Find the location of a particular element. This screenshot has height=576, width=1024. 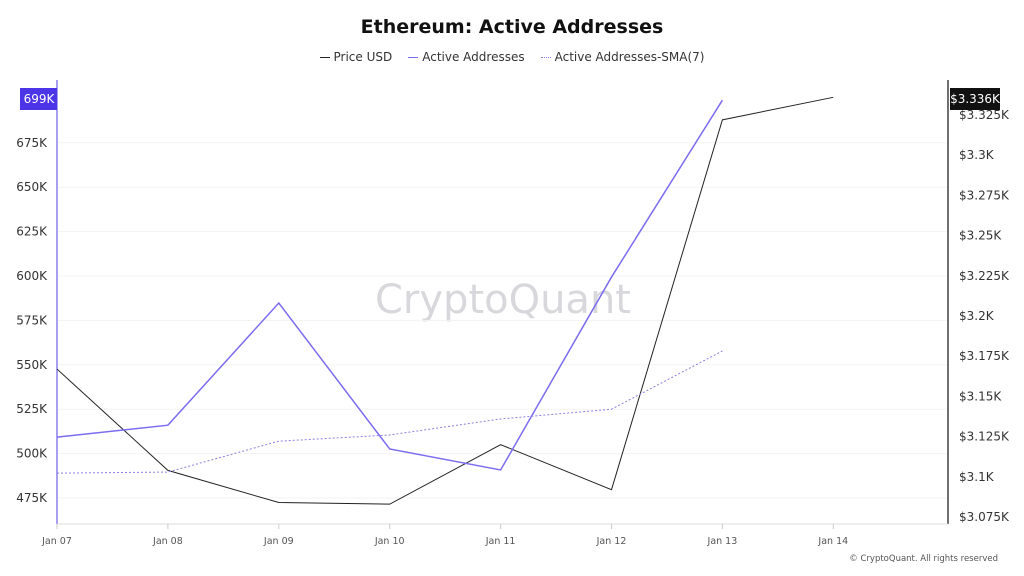

legend-label: Active Addresses is located at coordinates (473, 57).